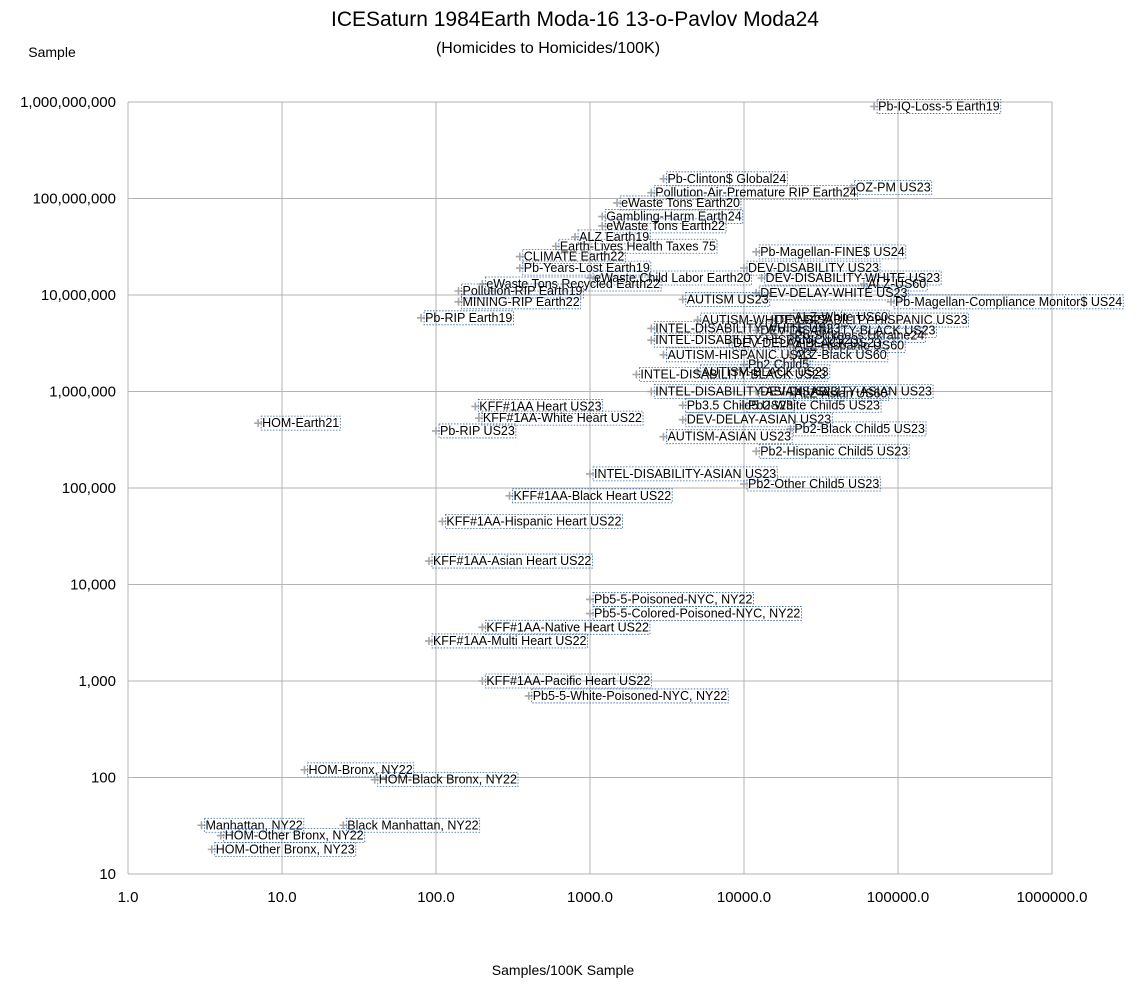 Image resolution: width=1144 pixels, height=991 pixels. I want to click on point-label: AUTISM-ASIAN US23, so click(729, 437).